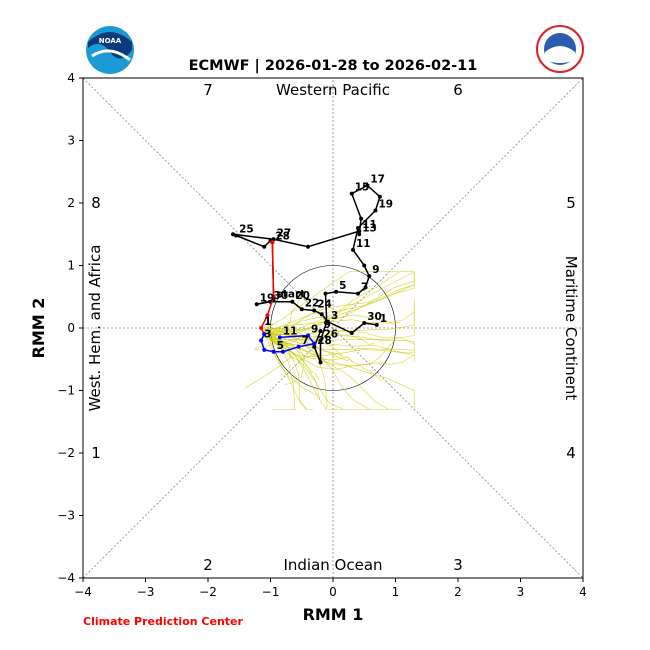  Describe the element at coordinates (362, 188) in the screenshot. I see `data-label: 15` at that location.